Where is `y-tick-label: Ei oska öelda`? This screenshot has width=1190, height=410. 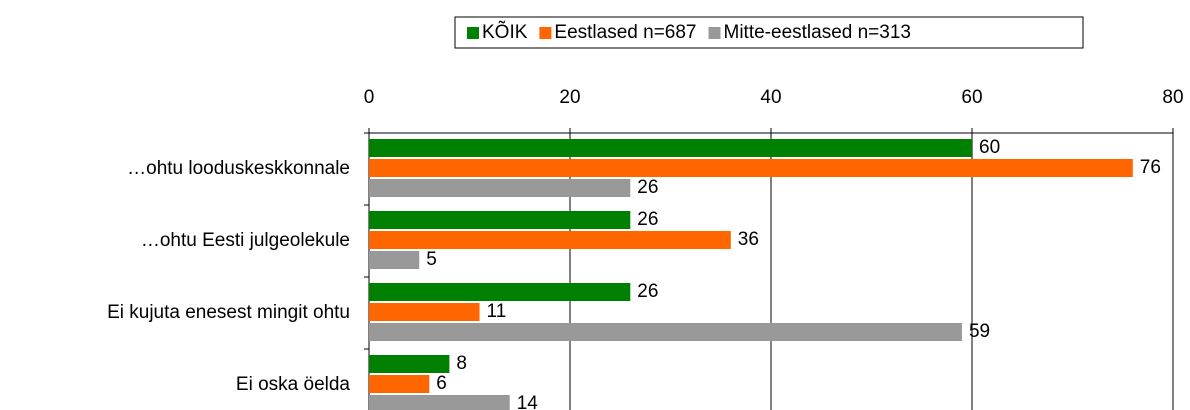
y-tick-label: Ei oska öelda is located at coordinates (293, 384).